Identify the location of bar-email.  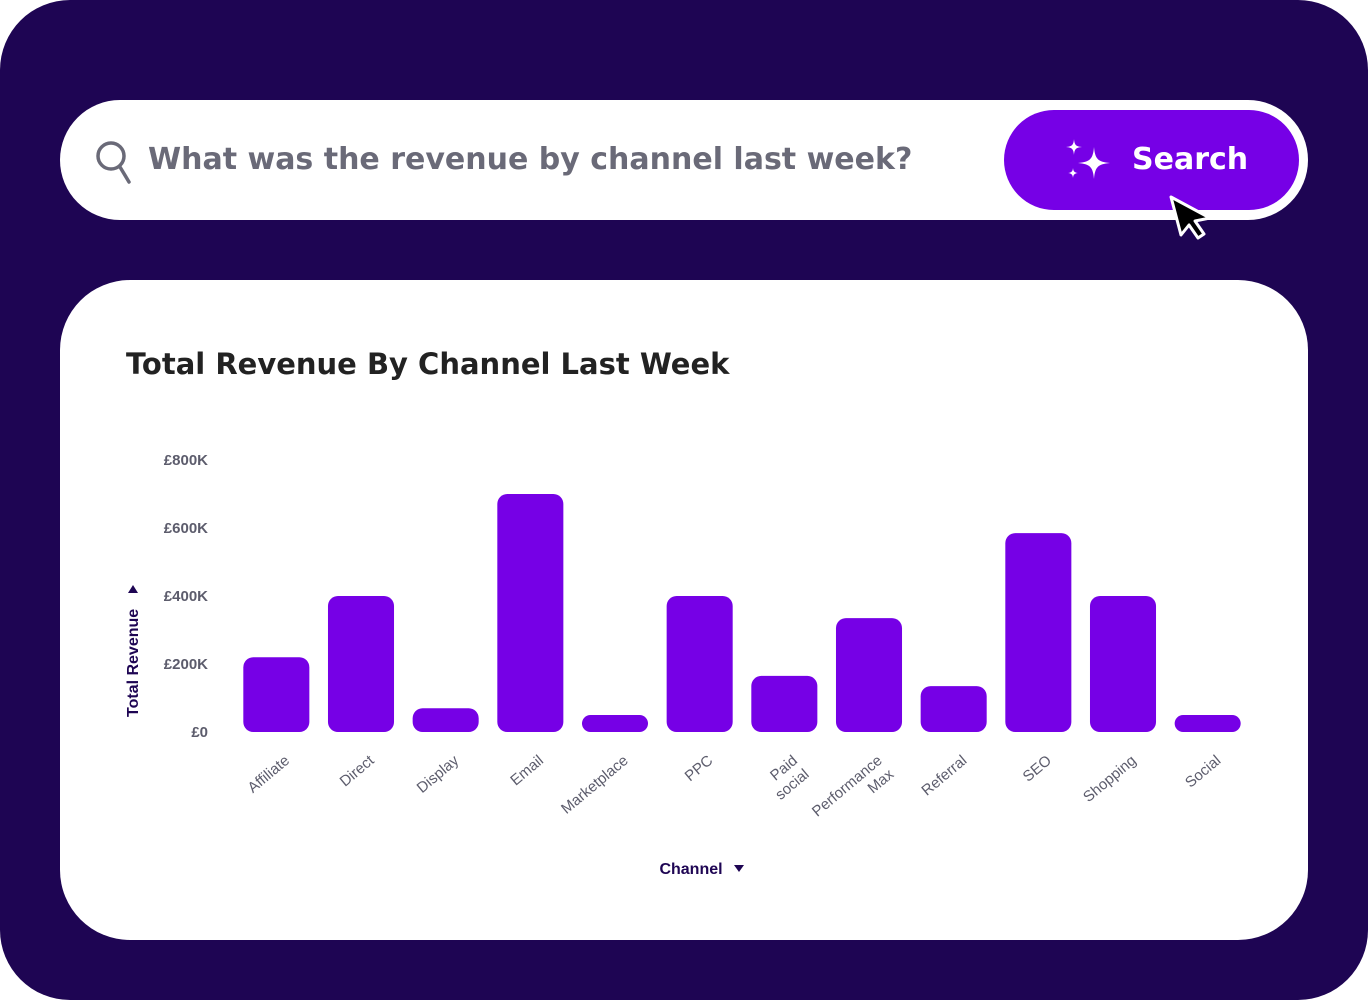
(530, 613).